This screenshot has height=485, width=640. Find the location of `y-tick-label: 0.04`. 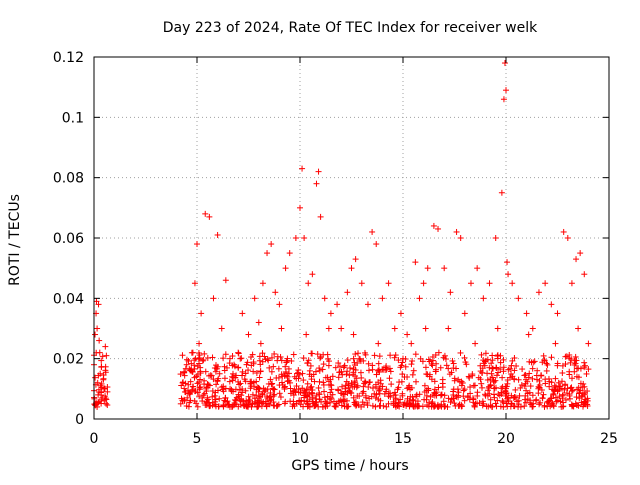

y-tick-label: 0.04 is located at coordinates (68, 299).